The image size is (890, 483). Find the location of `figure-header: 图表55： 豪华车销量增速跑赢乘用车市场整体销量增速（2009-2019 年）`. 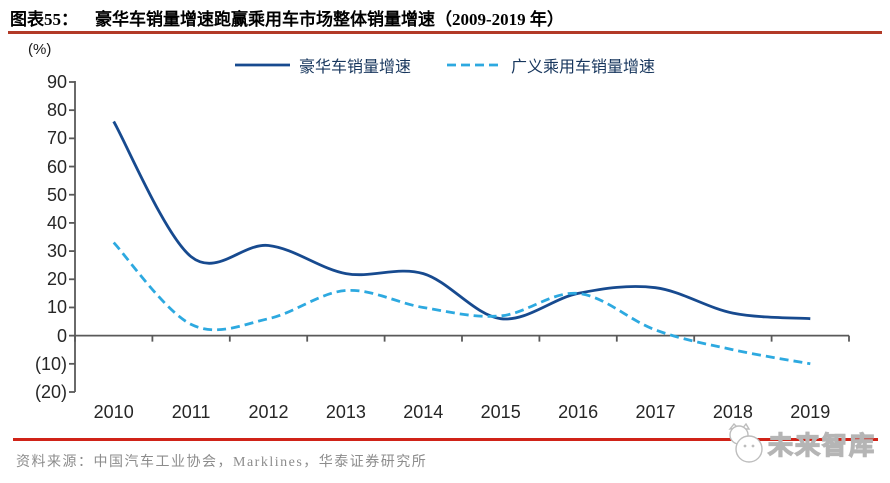

figure-header: 图表55： 豪华车销量增速跑赢乘用车市场整体销量增速（2009-2019 年） is located at coordinates (287, 17).